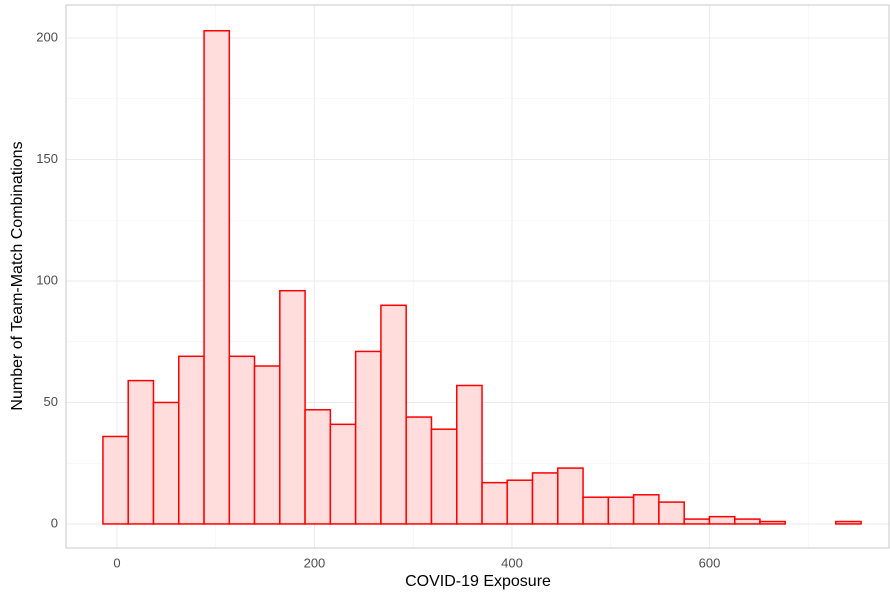  Describe the element at coordinates (478, 581) in the screenshot. I see `x-axis-title: COVID-19 Exposure` at that location.